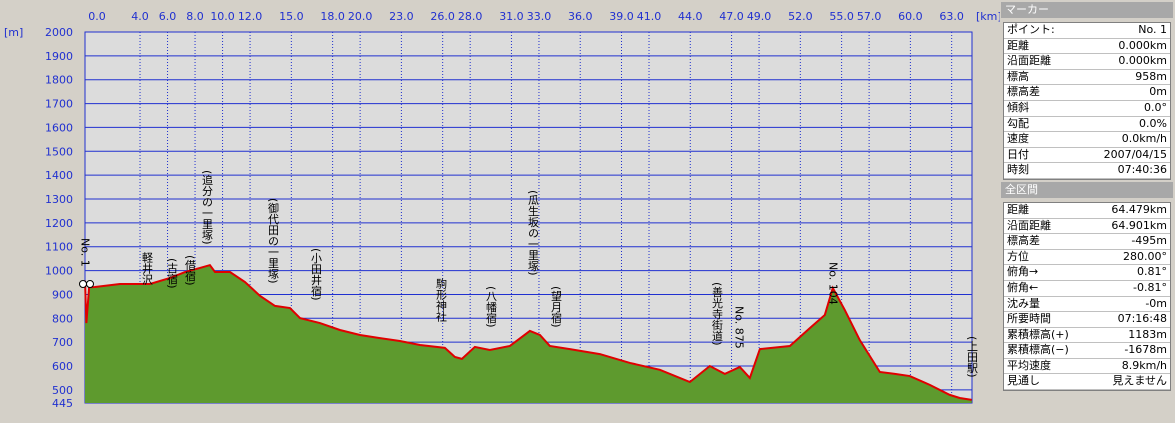 The width and height of the screenshot is (1175, 423). I want to click on x-tick-label: 41.0, so click(649, 16).